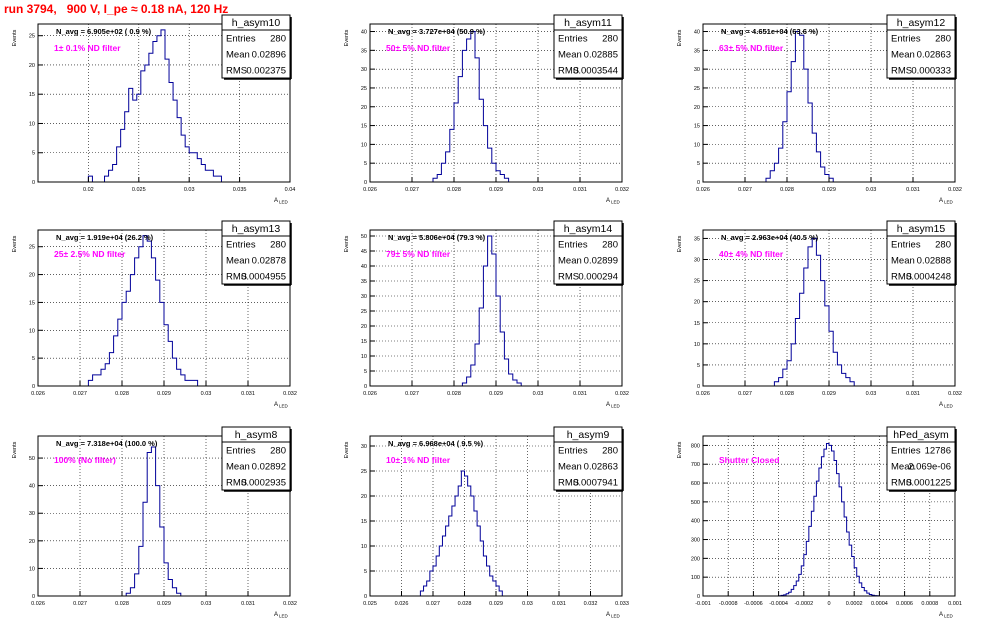 The image size is (996, 622). Describe the element at coordinates (139, 190) in the screenshot. I see `x-tick-label: 0.025` at that location.